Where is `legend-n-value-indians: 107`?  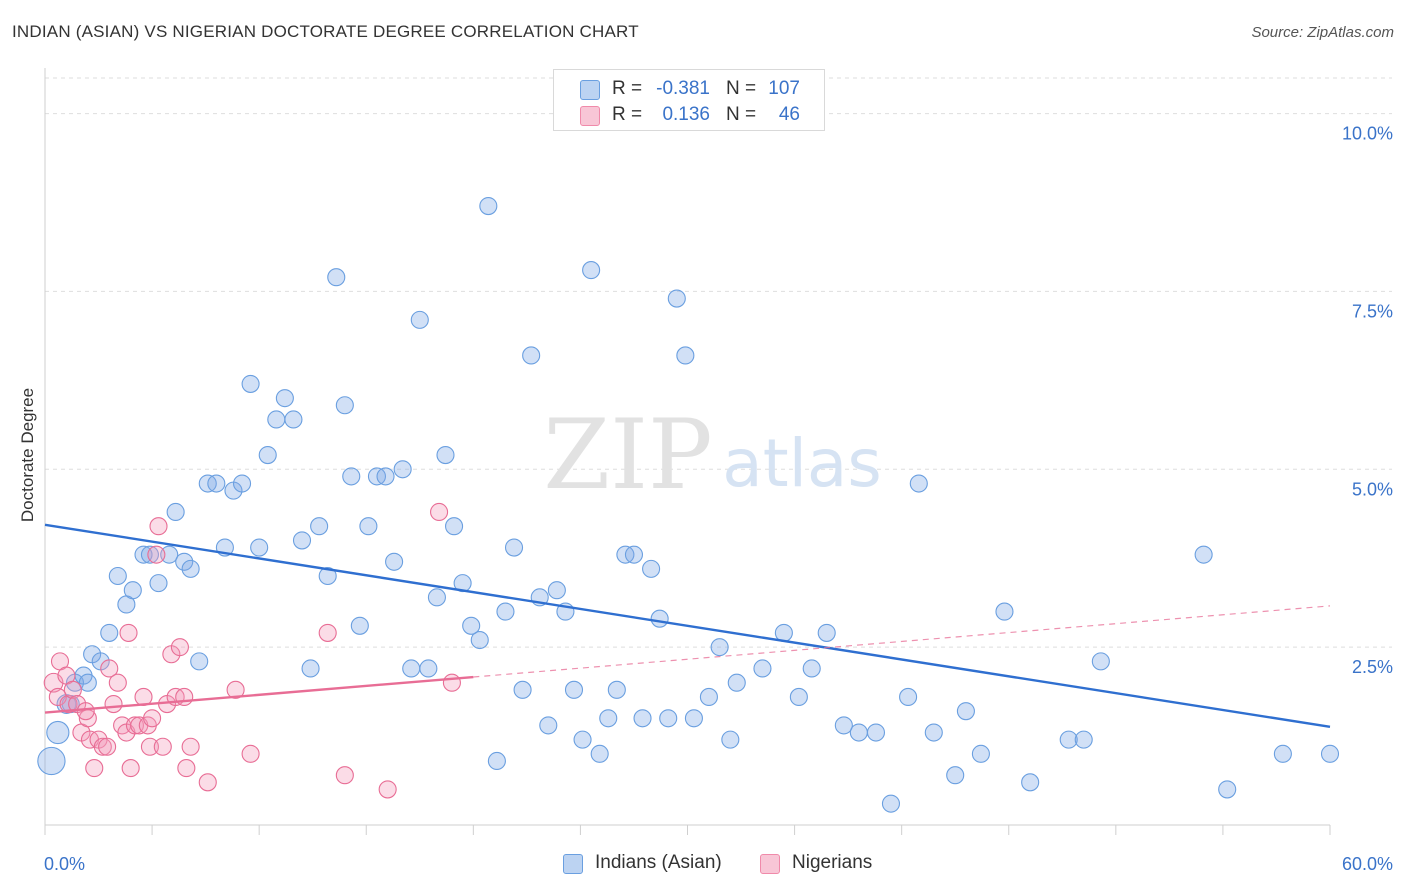
legend-n-value-indians: 107 is located at coordinates (784, 88).